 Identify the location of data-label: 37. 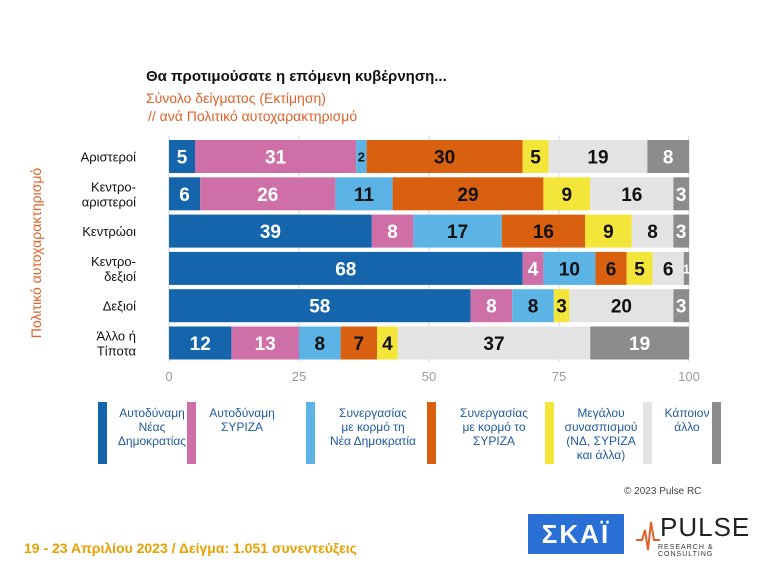
(493, 344).